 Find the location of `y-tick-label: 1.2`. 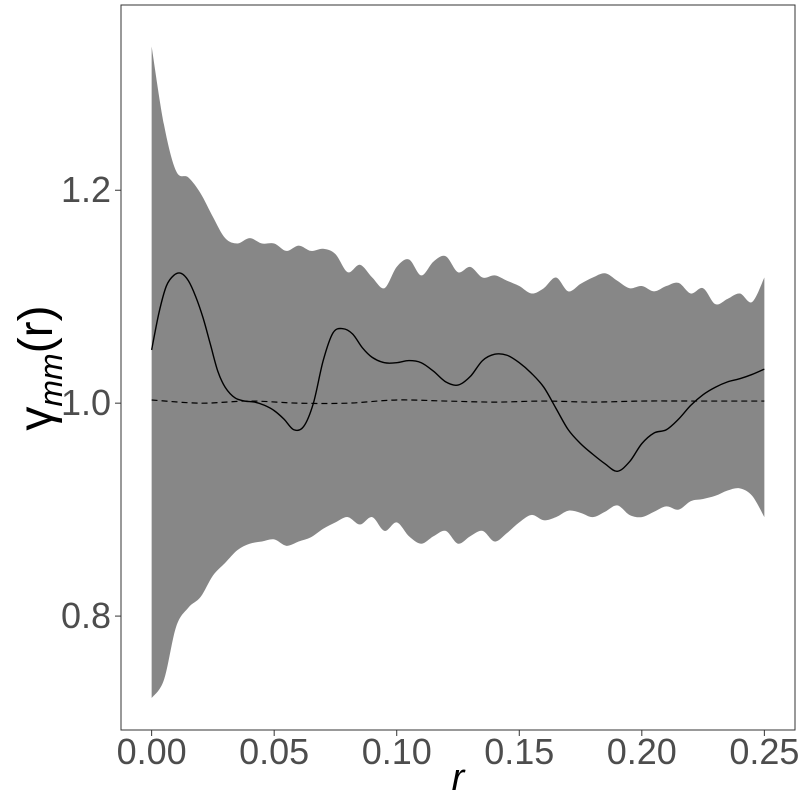

y-tick-label: 1.2 is located at coordinates (86, 189).